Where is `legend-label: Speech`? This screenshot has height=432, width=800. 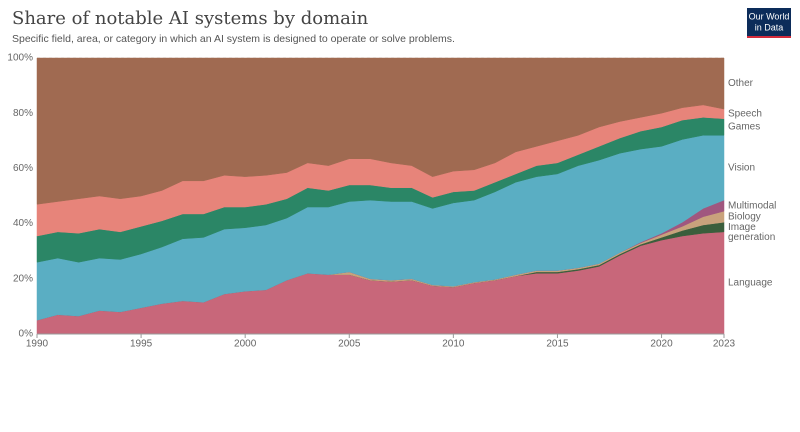
legend-label: Speech is located at coordinates (745, 114).